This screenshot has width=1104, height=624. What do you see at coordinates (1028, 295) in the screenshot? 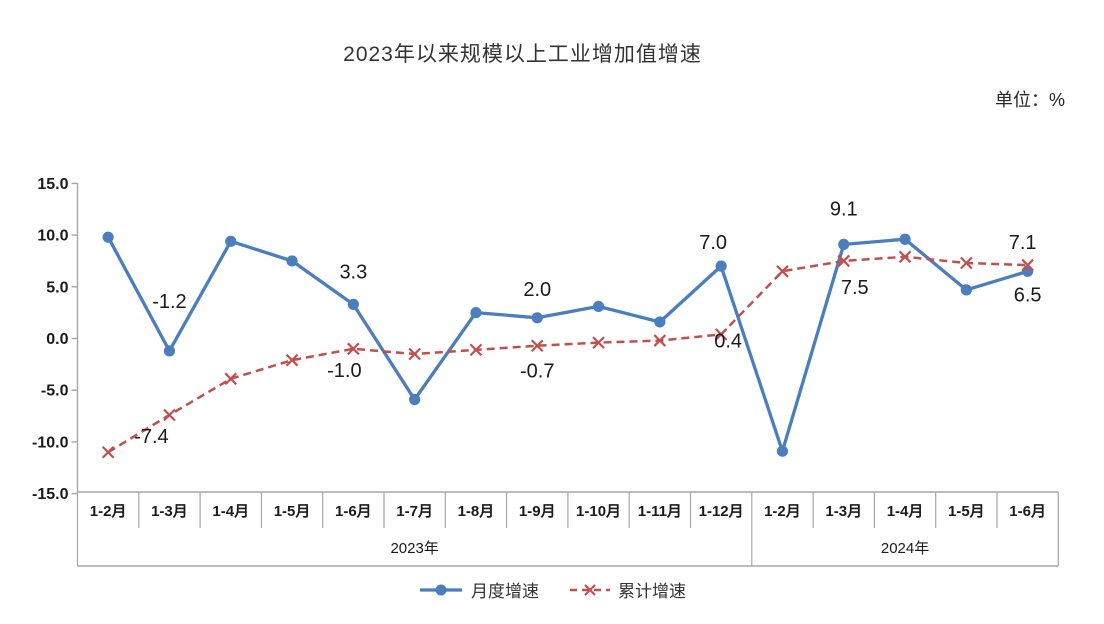
I see `data-label: 6.5` at bounding box center [1028, 295].